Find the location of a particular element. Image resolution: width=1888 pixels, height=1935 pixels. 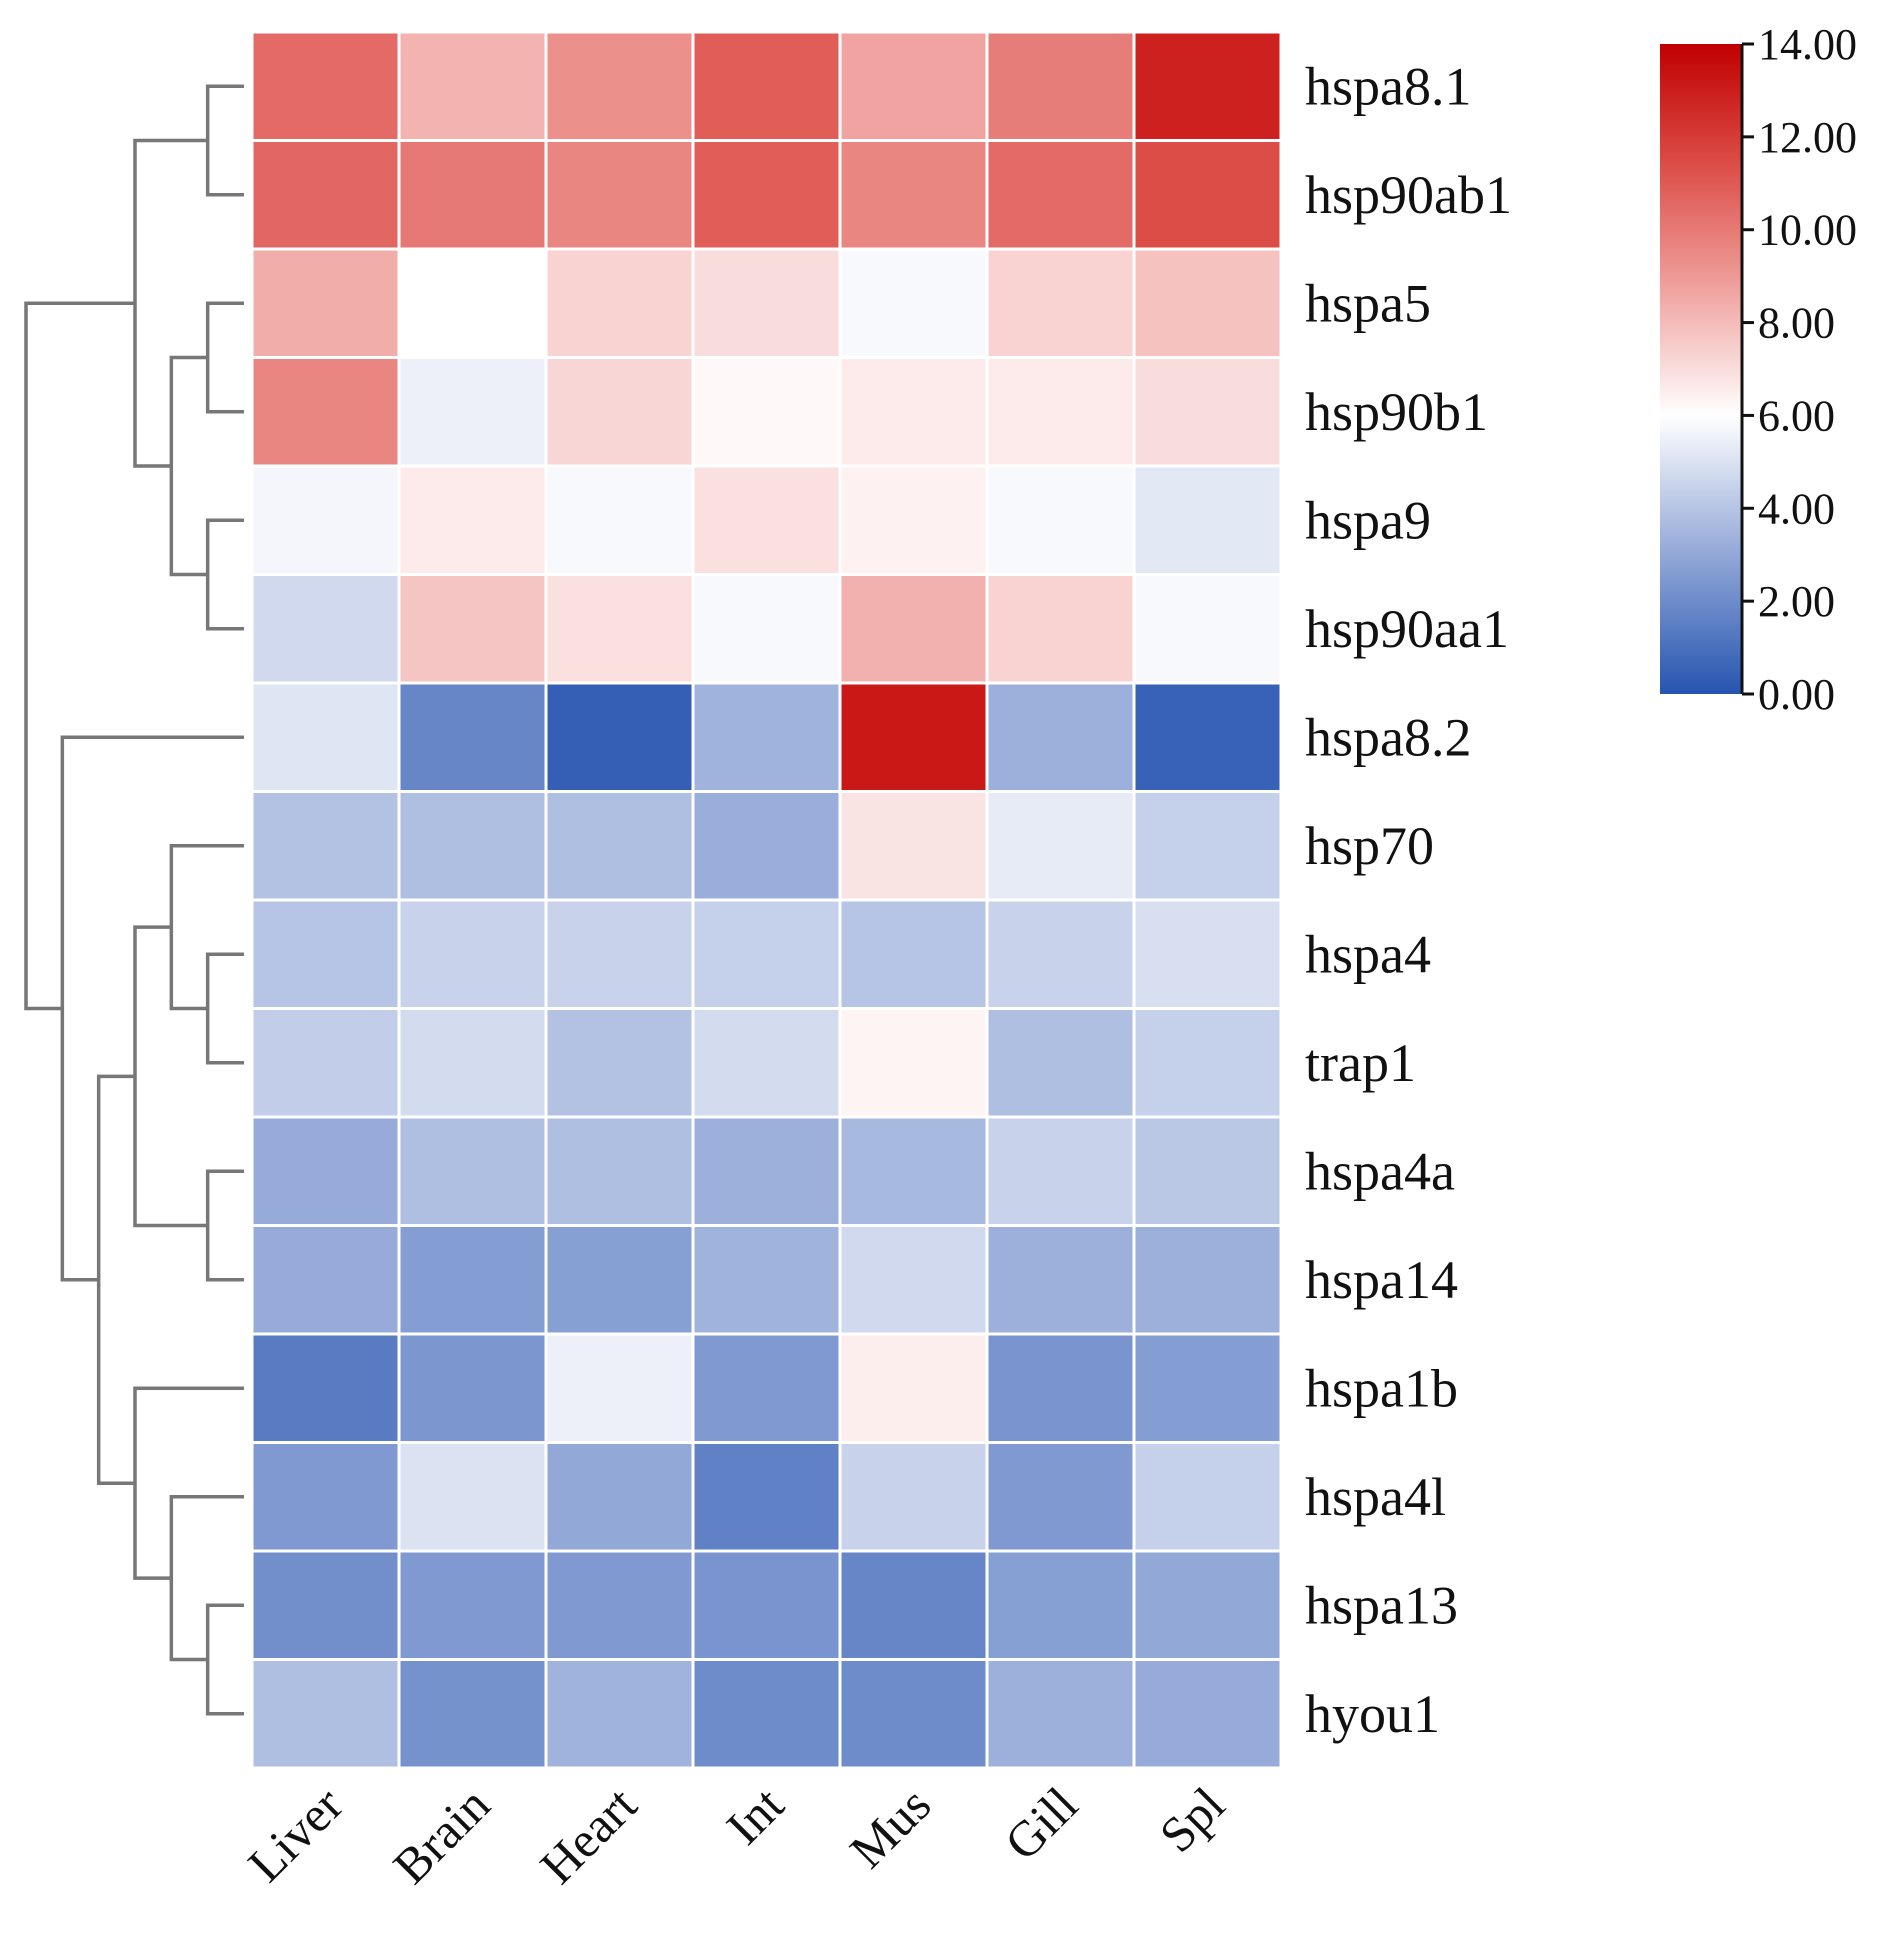

row-label: hspa8.2 is located at coordinates (1388, 737).